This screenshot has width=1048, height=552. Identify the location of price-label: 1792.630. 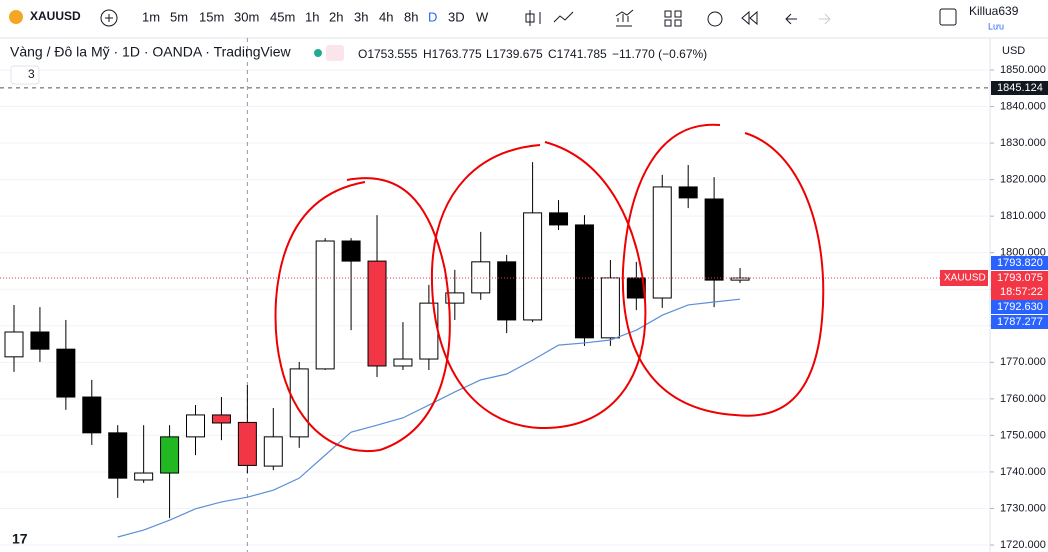
(1020, 307).